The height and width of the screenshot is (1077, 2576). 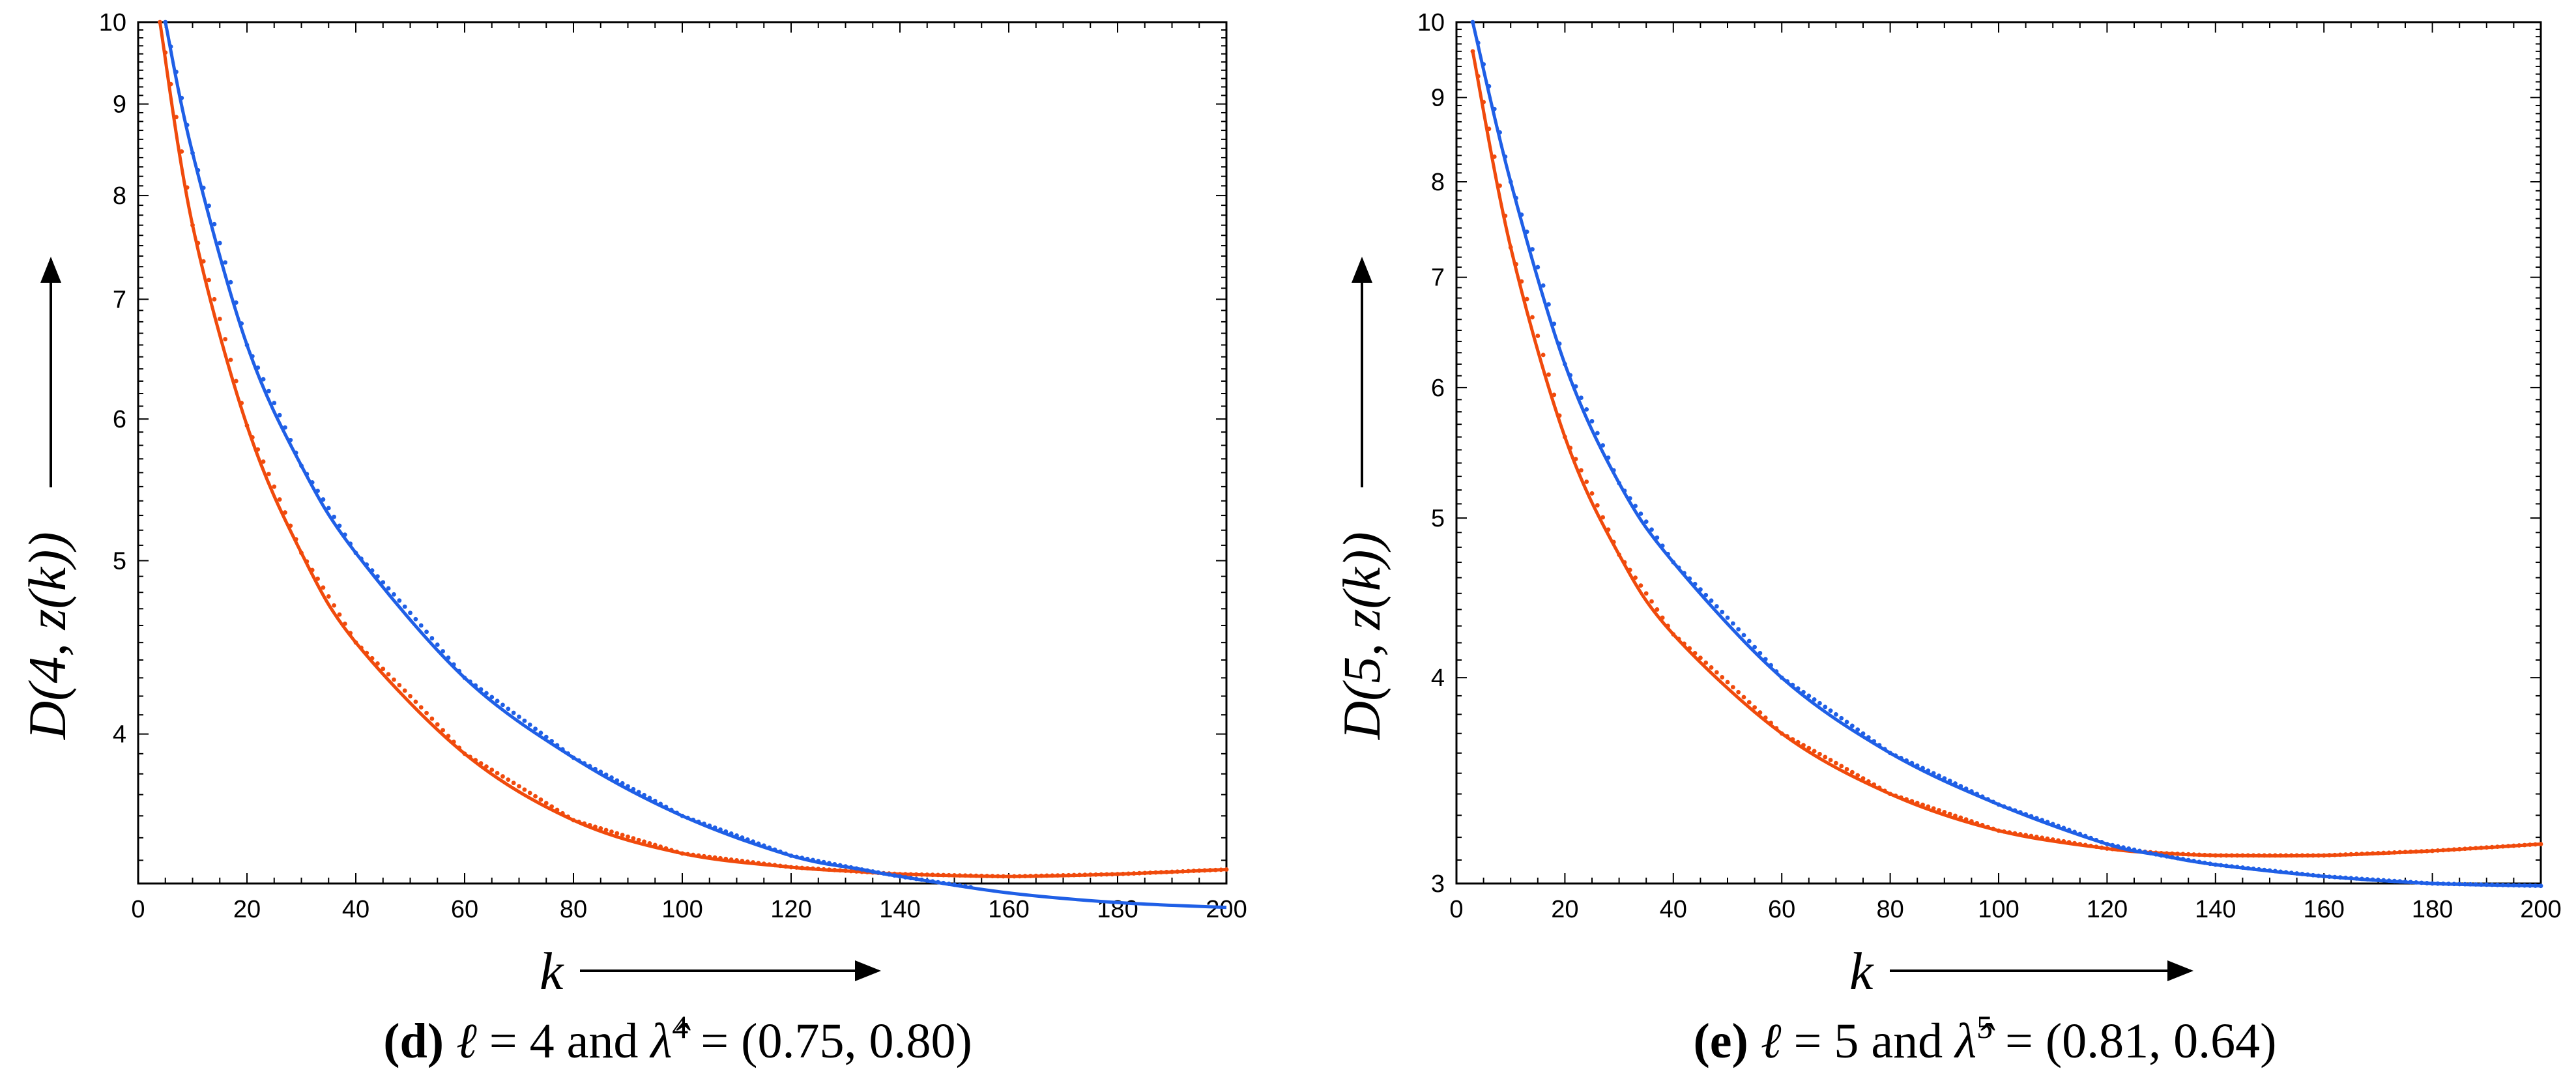 What do you see at coordinates (791, 909) in the screenshot?
I see `x-tick-label: 120` at bounding box center [791, 909].